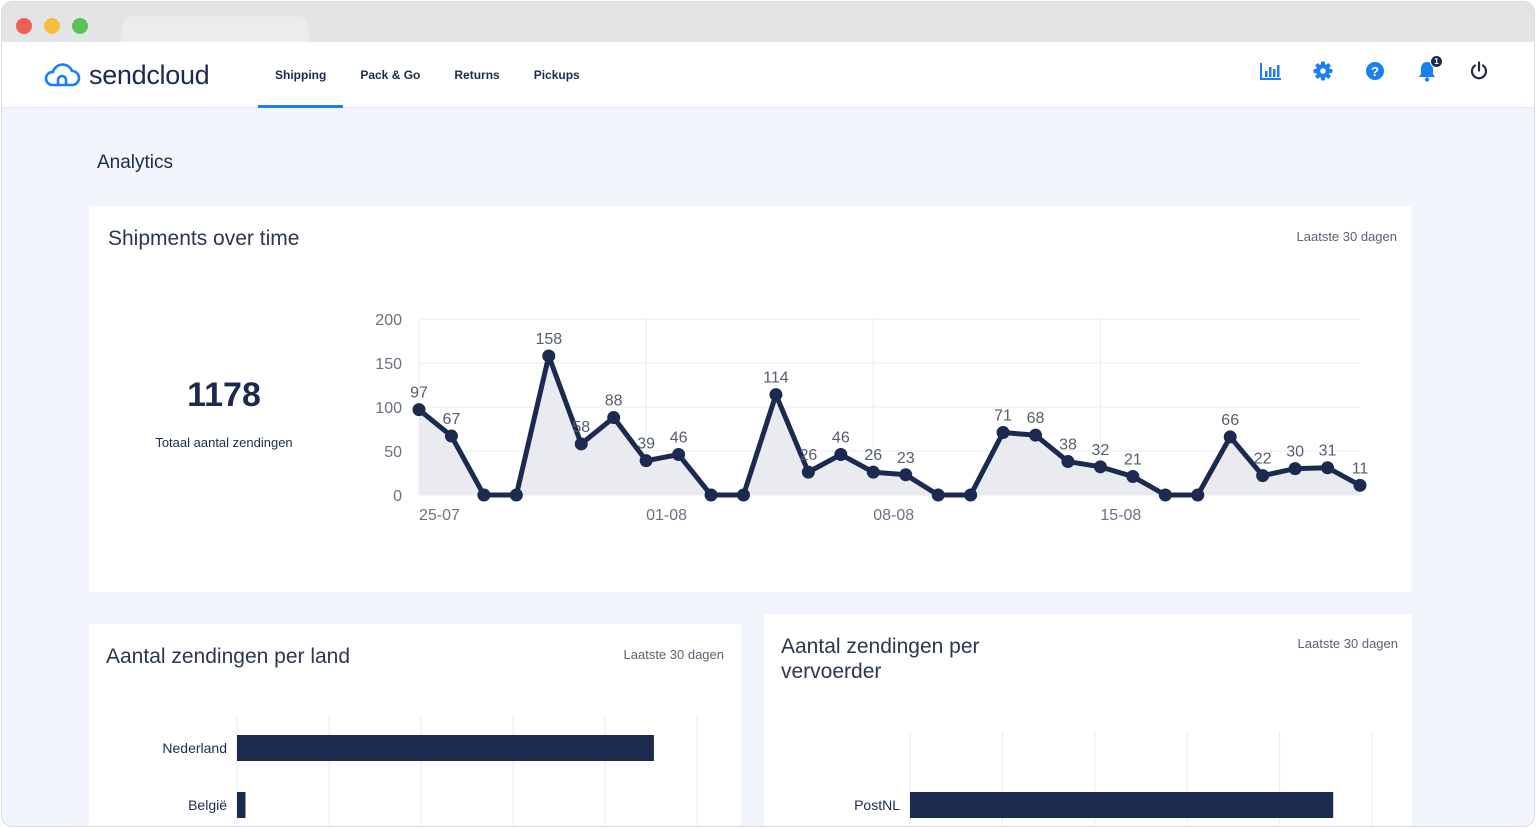  I want to click on y-tick-label: 150, so click(388, 364).